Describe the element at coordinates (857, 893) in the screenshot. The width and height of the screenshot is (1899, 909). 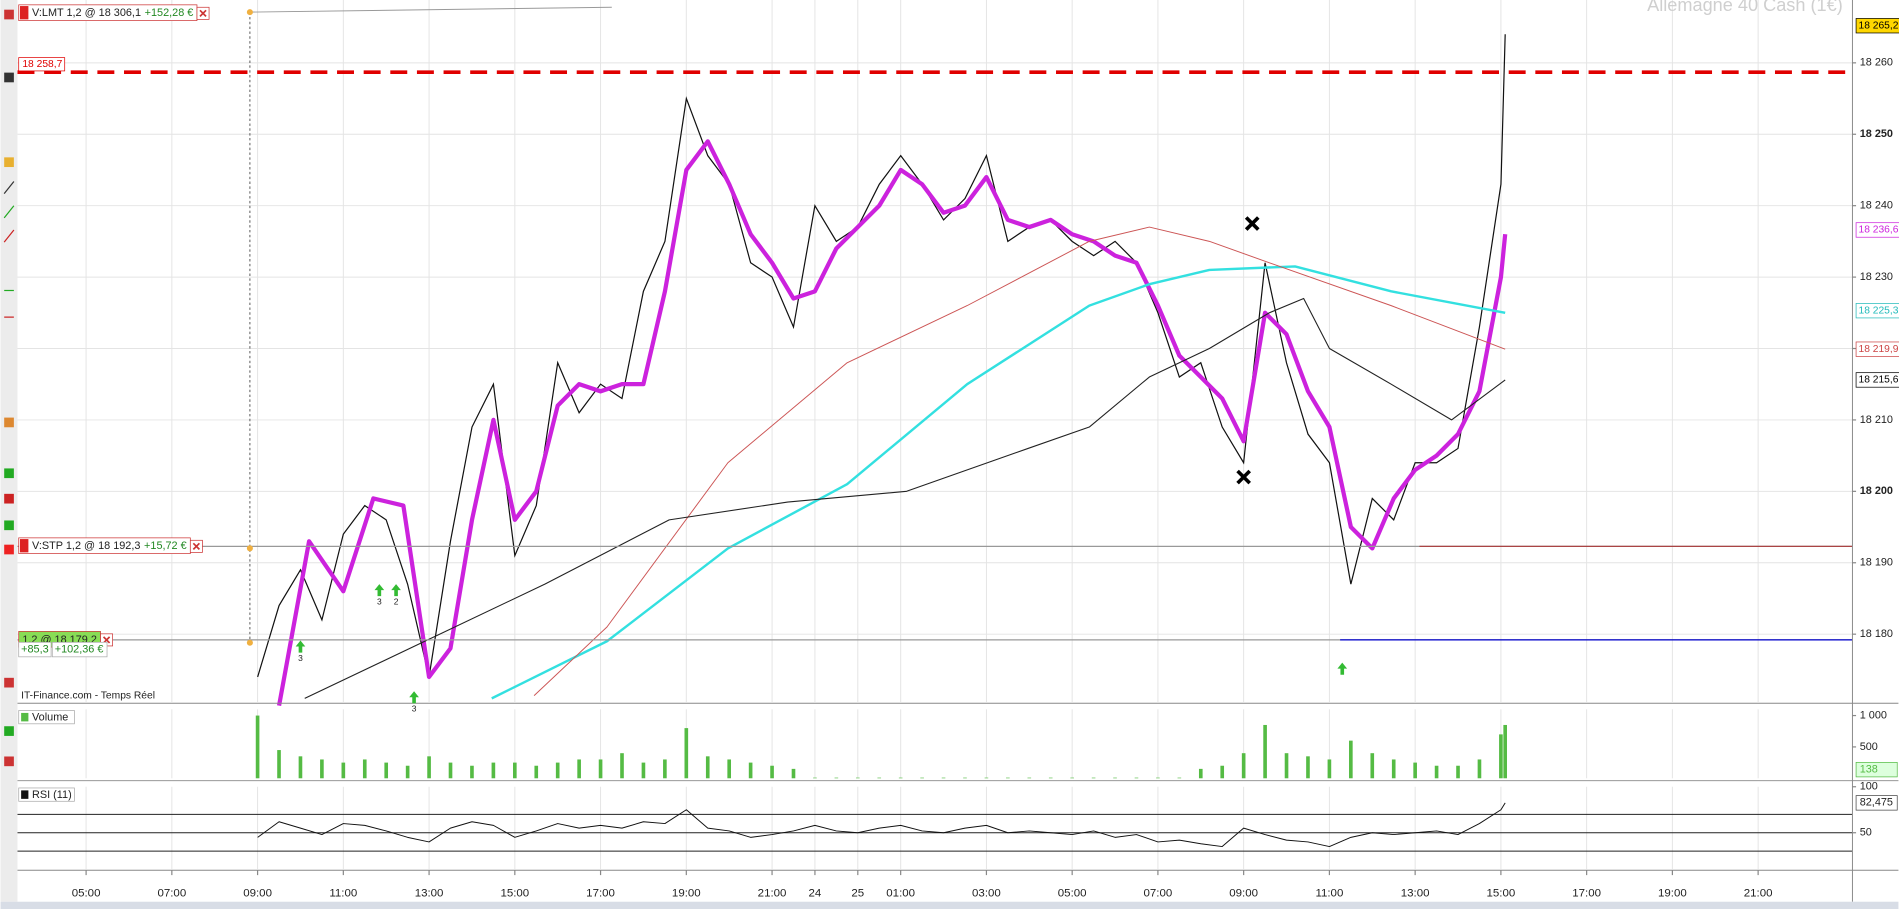
I see `x-tick-label: 25` at that location.